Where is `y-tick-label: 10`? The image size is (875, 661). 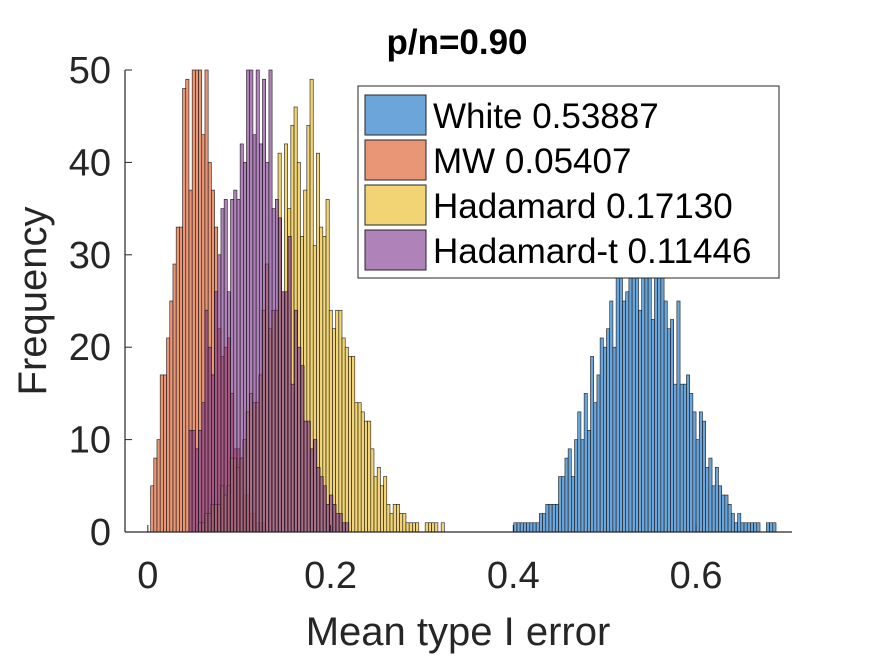 y-tick-label: 10 is located at coordinates (90, 441).